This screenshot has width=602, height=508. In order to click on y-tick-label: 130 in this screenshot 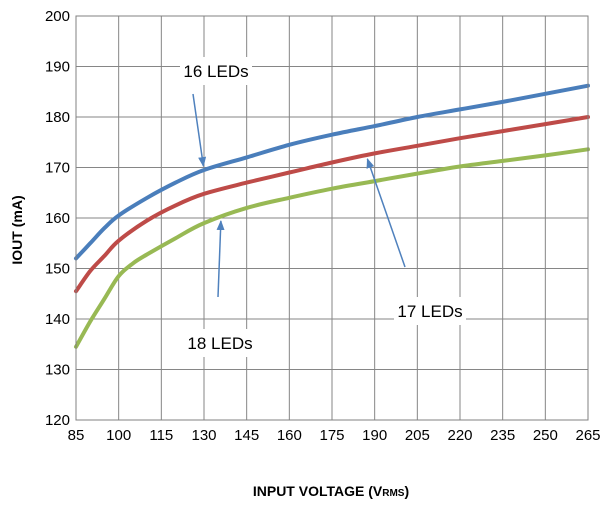, I will do `click(57, 370)`.